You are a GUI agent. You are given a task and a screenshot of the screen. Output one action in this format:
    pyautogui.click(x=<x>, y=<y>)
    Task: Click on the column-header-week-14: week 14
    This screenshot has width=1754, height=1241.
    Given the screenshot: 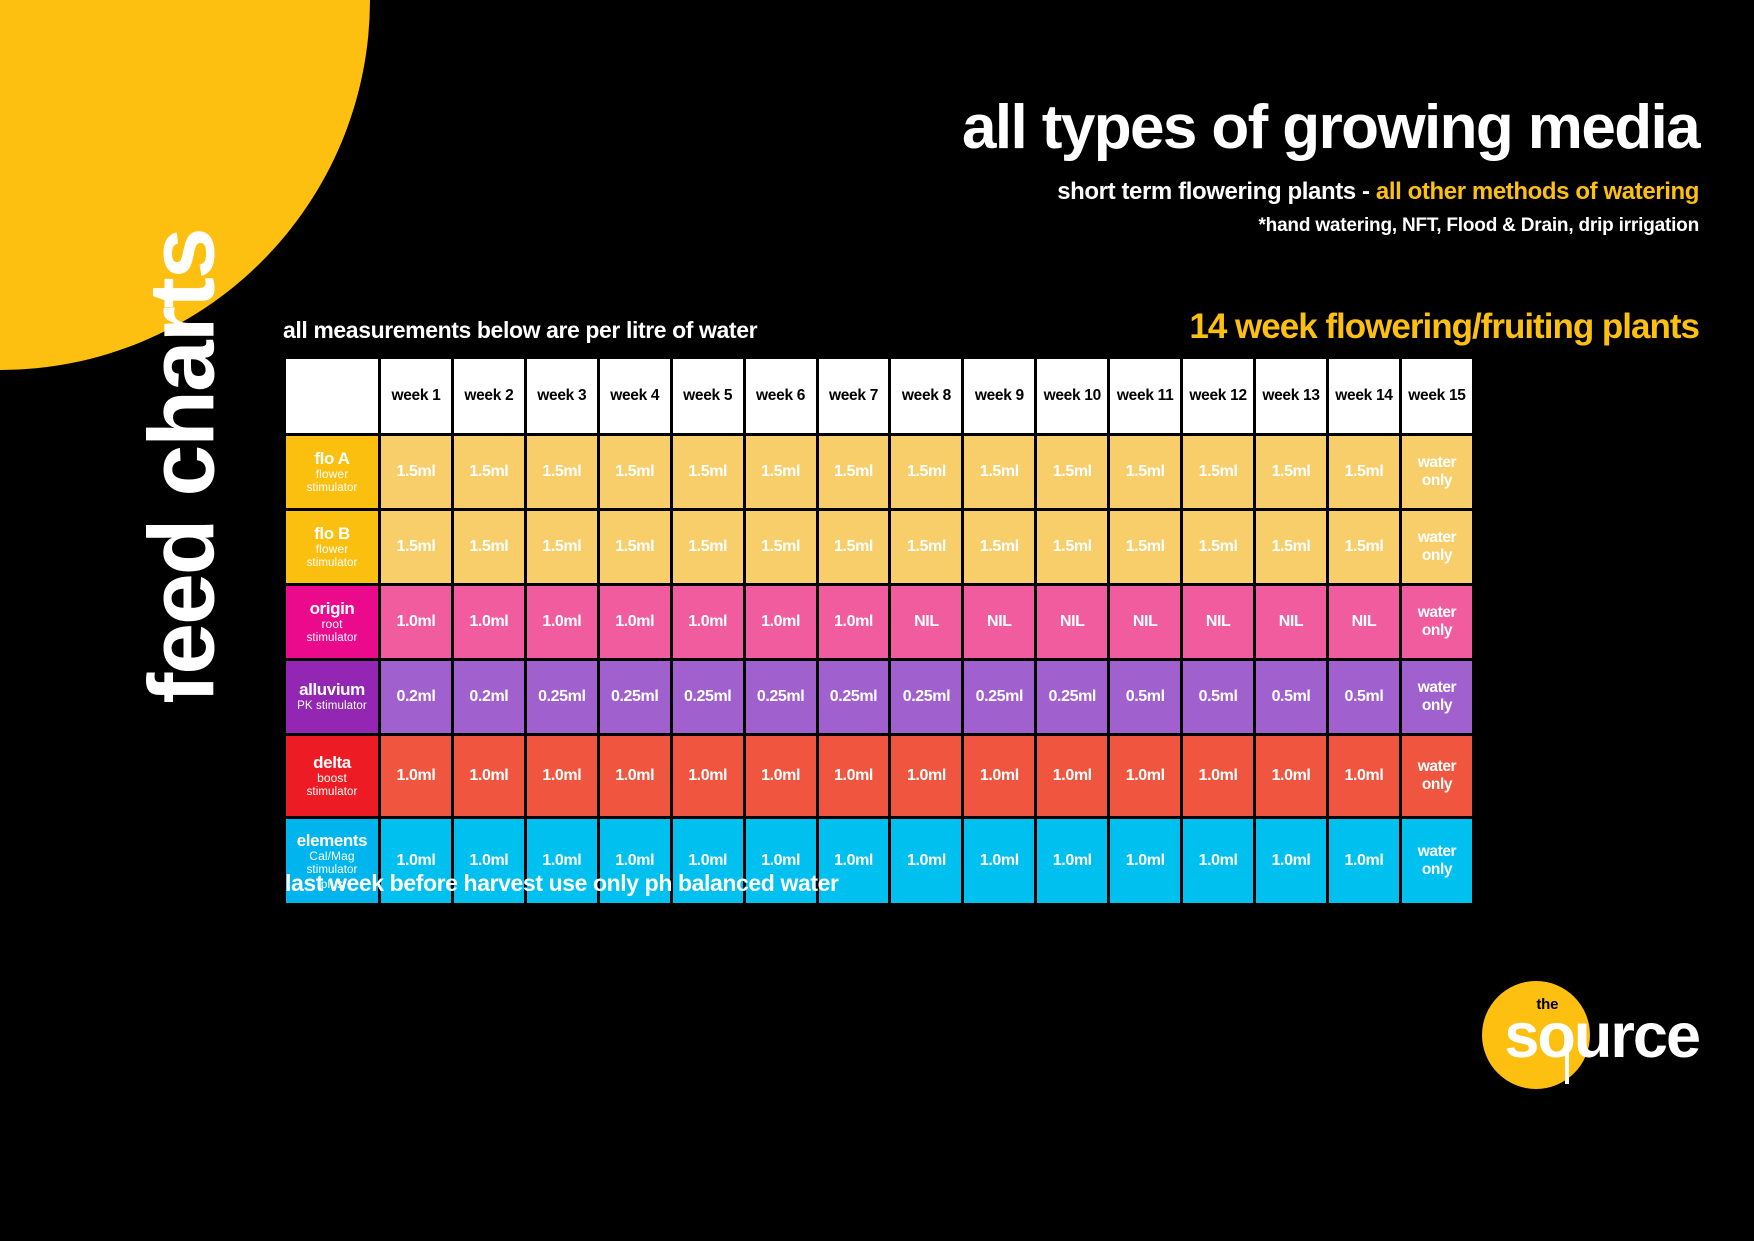 What is the action you would take?
    pyautogui.click(x=1363, y=396)
    